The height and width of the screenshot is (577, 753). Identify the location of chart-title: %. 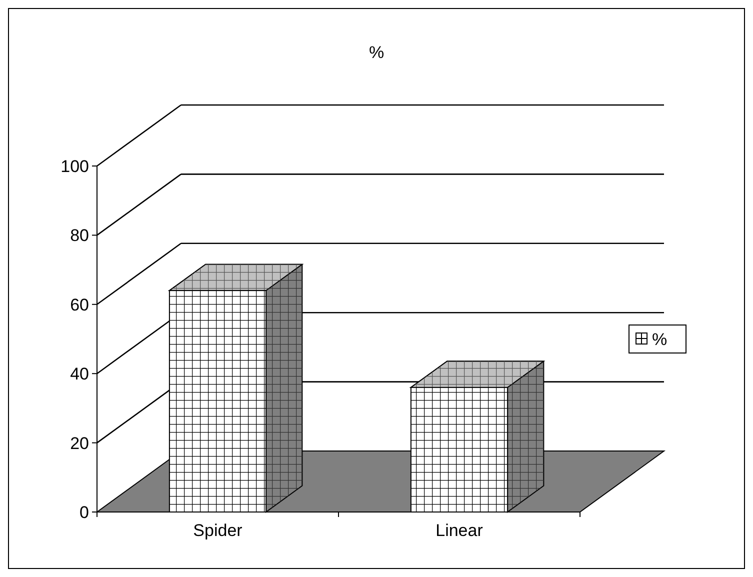
(376, 52).